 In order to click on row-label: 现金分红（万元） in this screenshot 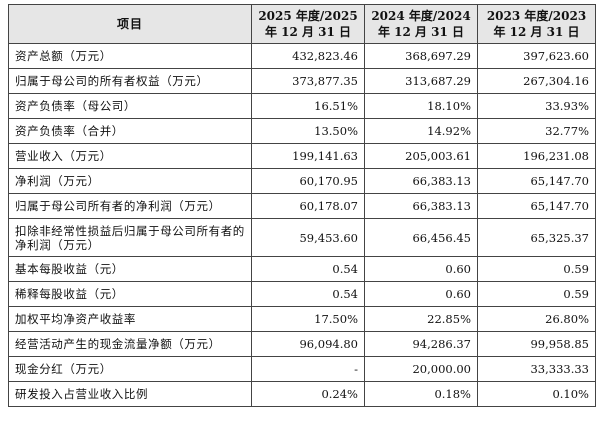, I will do `click(130, 369)`.